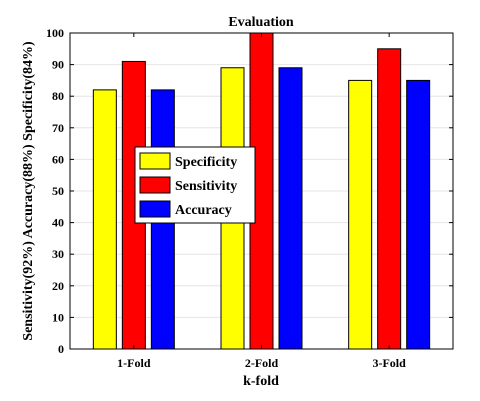  I want to click on y-tick-label: 20, so click(58, 286).